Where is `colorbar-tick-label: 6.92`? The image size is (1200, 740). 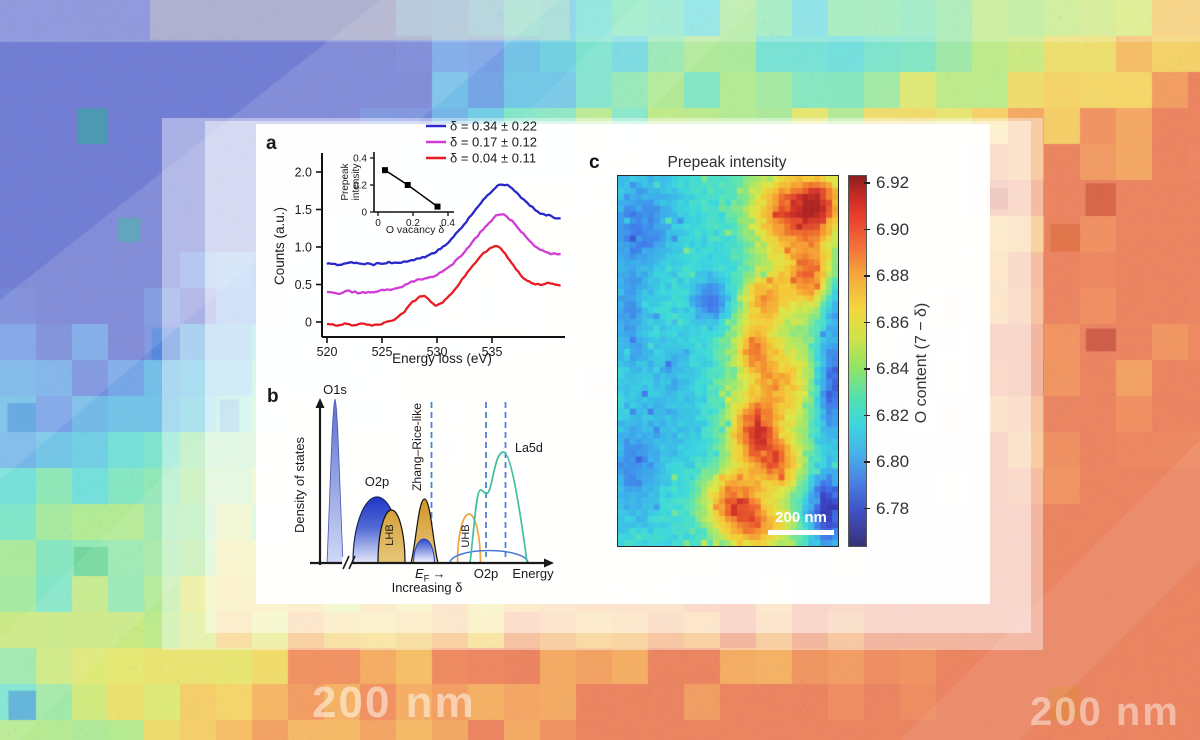
colorbar-tick-label: 6.92 is located at coordinates (893, 182).